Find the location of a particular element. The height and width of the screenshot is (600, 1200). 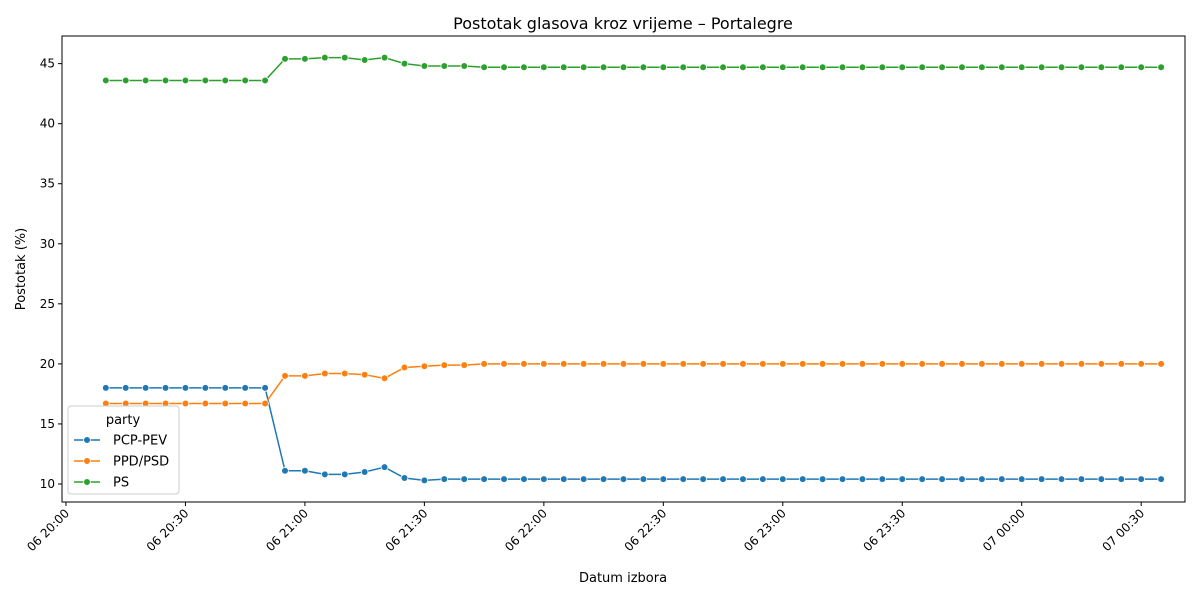

x-tick-label: 07 00:00 is located at coordinates (1004, 530).